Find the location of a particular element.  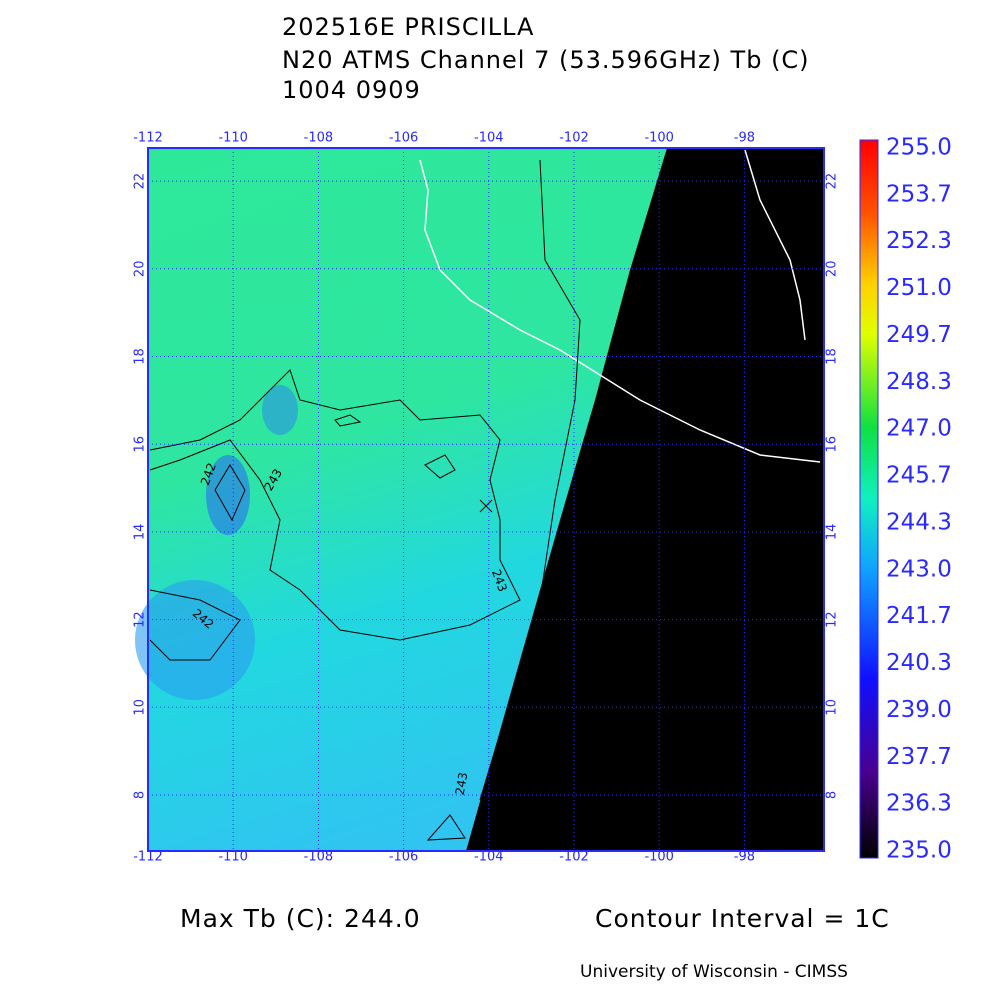

colorbar-label: 251.0 is located at coordinates (919, 288).